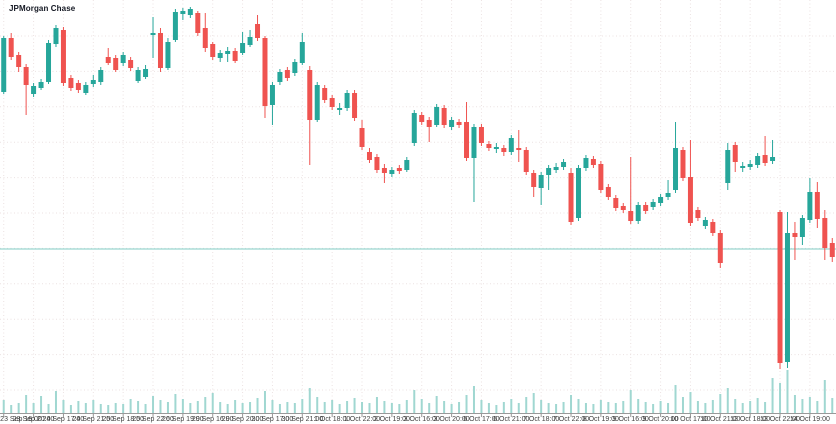 The image size is (836, 424). I want to click on time-axis-label: 10 Oct 17:00, so click(690, 419).